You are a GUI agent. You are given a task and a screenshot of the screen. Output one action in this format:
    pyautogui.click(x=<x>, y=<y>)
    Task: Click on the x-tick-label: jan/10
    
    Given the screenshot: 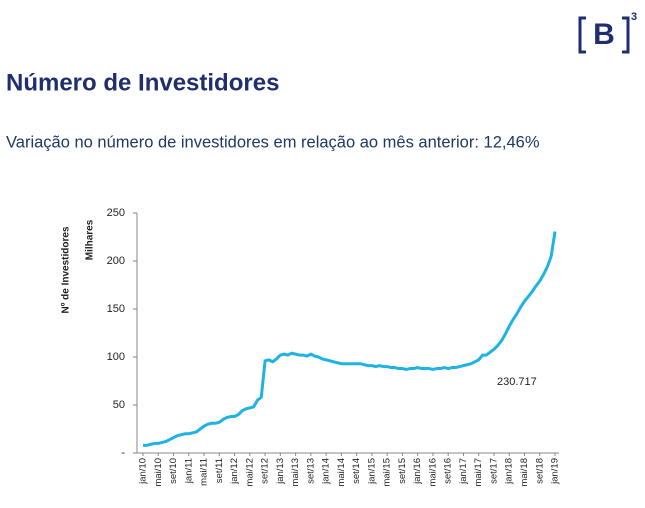 What is the action you would take?
    pyautogui.click(x=143, y=471)
    